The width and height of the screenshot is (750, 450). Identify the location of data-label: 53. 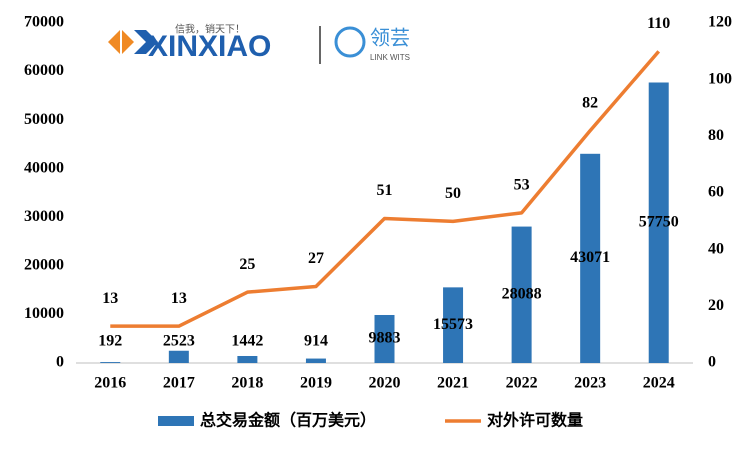
(522, 185).